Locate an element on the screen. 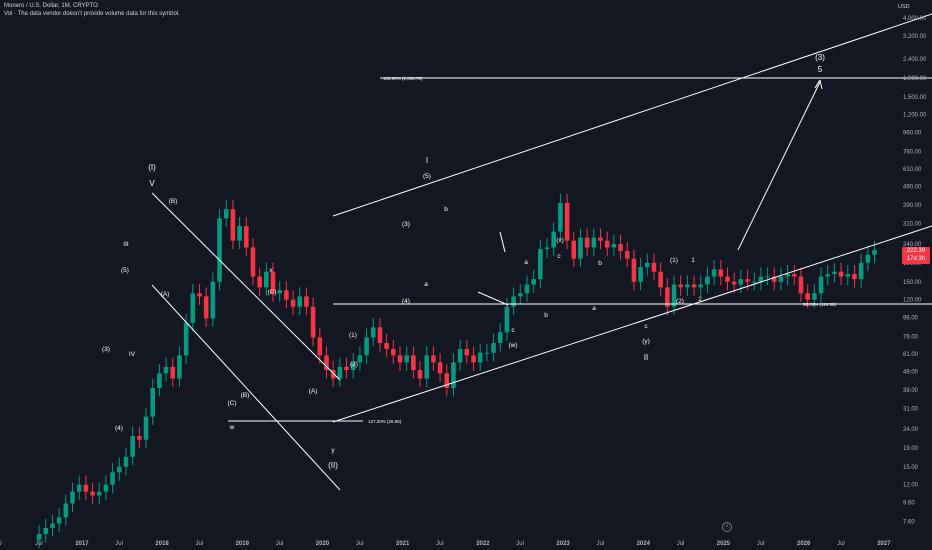  currency-label: USD is located at coordinates (904, 7).